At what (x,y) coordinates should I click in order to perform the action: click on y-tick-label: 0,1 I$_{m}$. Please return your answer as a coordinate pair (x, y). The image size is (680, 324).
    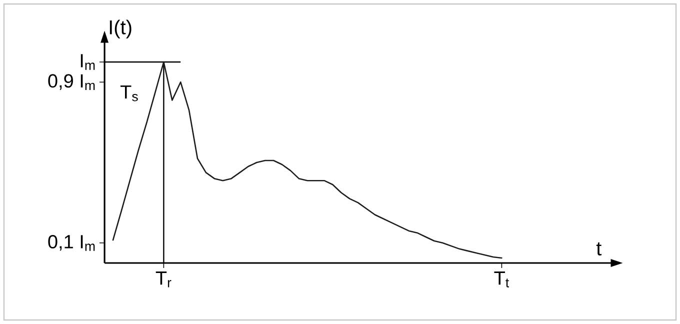
    Looking at the image, I should click on (71, 242).